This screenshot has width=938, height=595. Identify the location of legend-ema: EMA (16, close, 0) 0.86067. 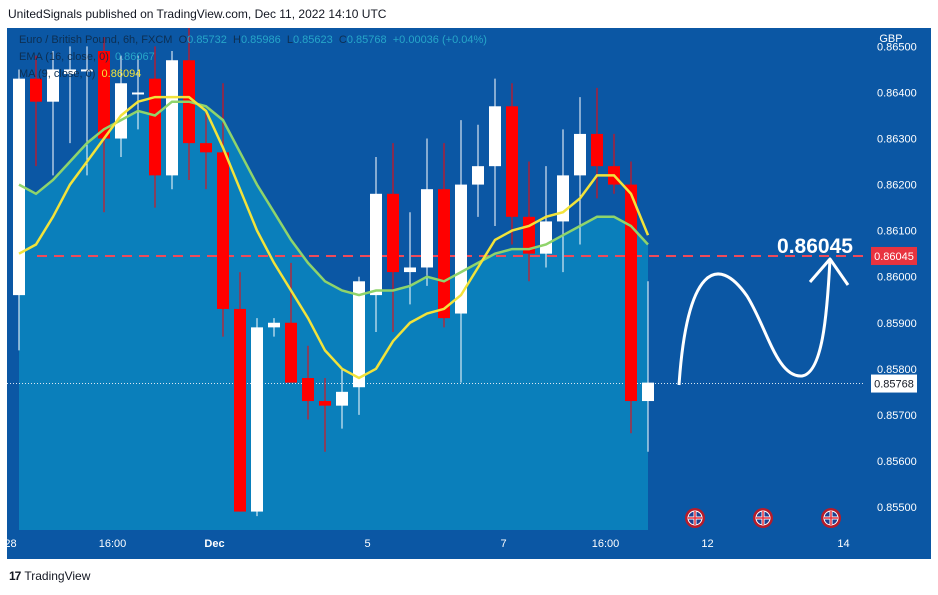
(87, 57).